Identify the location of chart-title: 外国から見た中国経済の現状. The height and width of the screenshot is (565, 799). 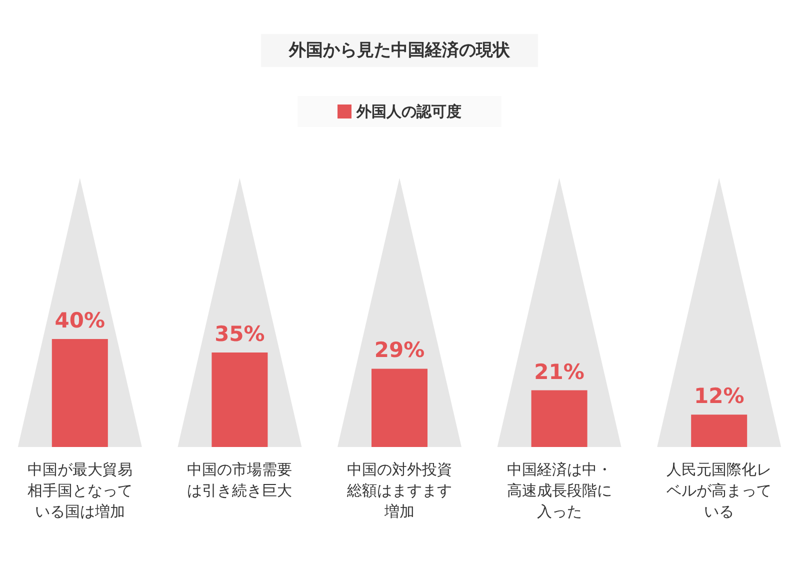
(399, 50).